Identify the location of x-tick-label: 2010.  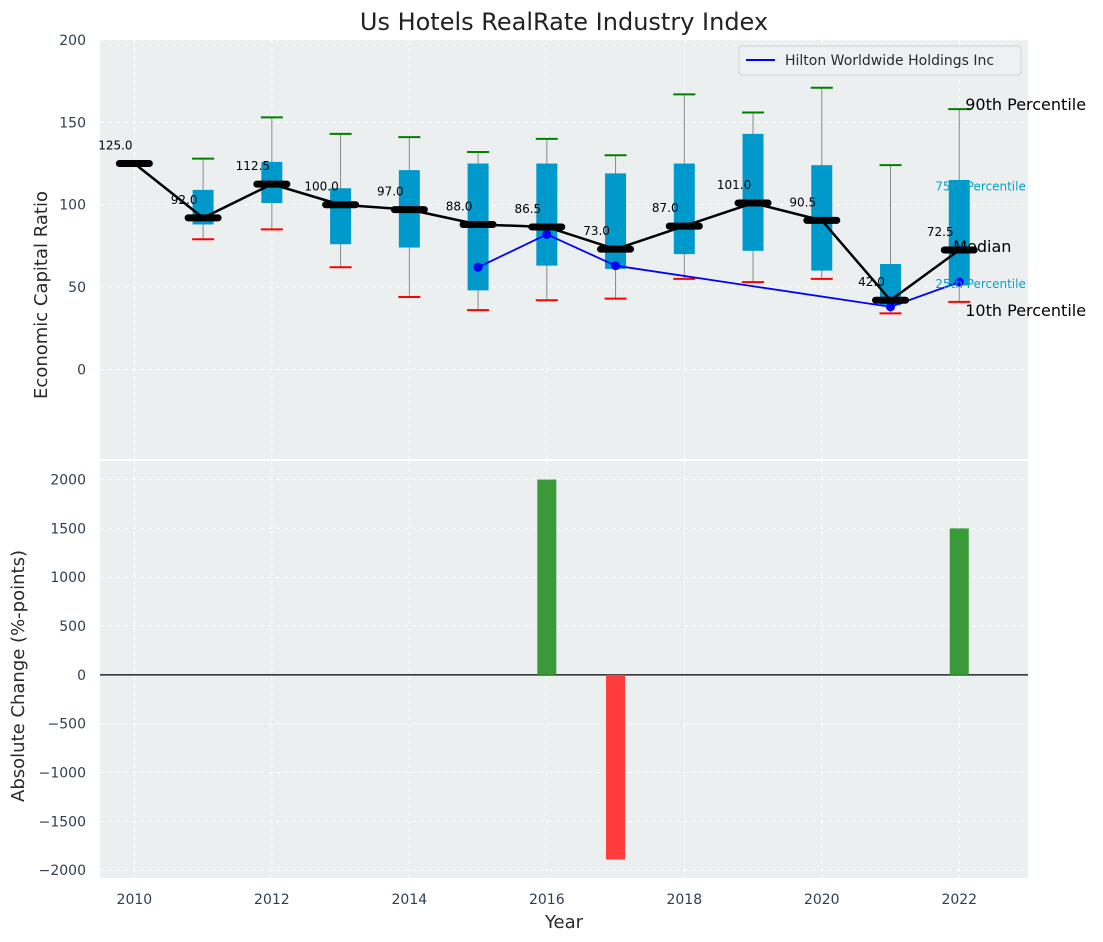
(135, 900).